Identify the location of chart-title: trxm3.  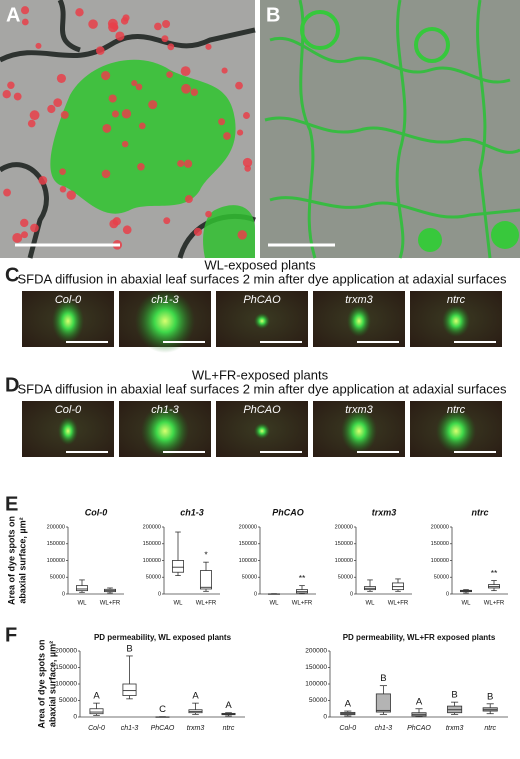
(384, 512).